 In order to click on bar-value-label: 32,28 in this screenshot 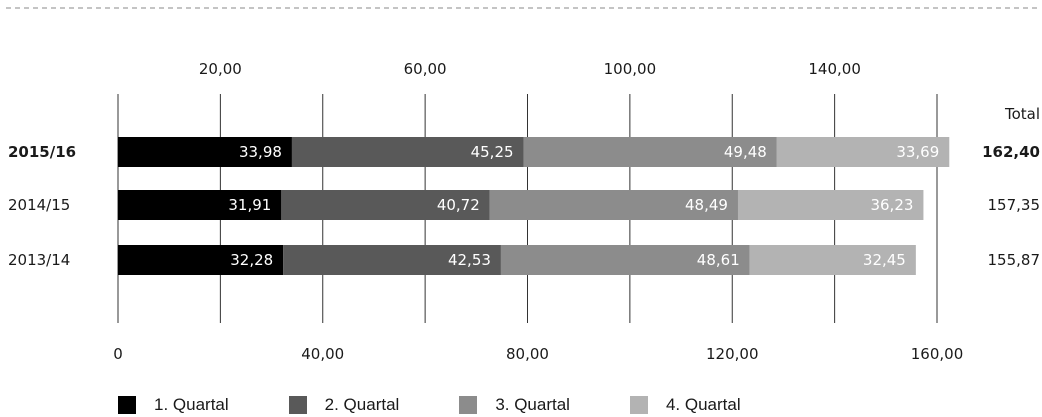, I will do `click(251, 260)`.